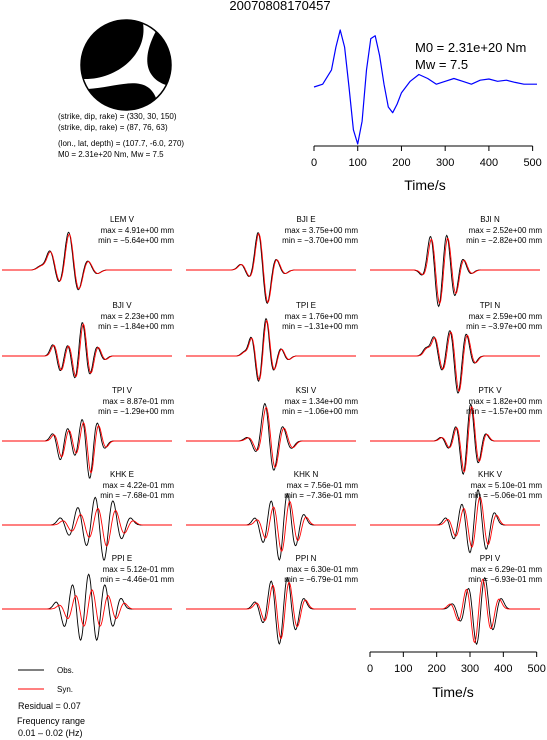 Image resolution: width=547 pixels, height=740 pixels. I want to click on station-max: max = 5.12e-01 mm, so click(139, 569).